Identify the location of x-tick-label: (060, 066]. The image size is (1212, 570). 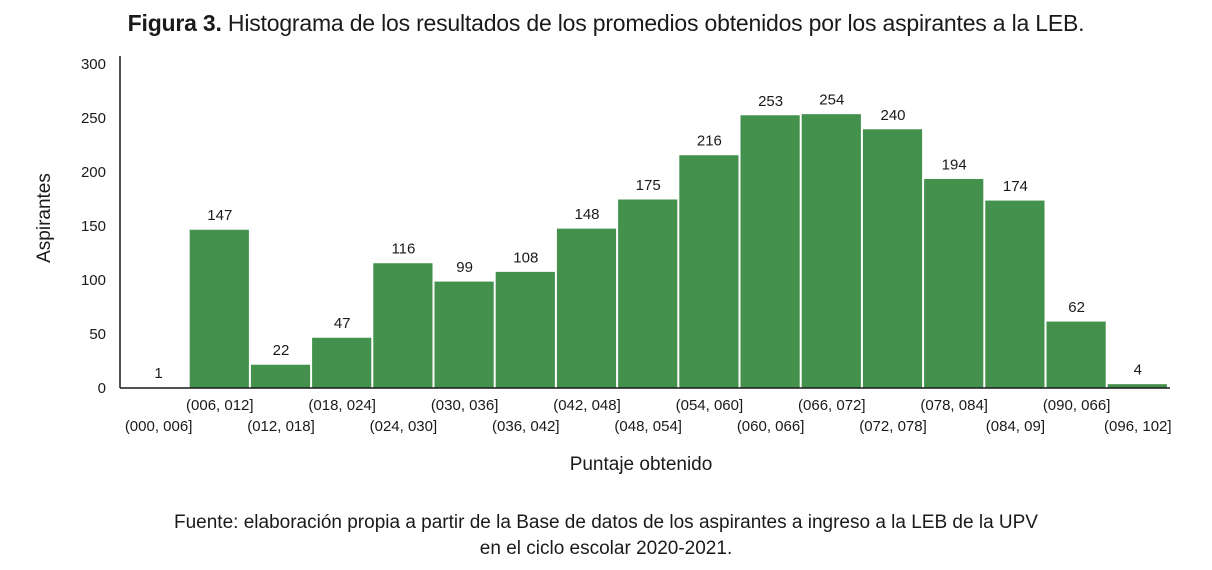
(771, 426).